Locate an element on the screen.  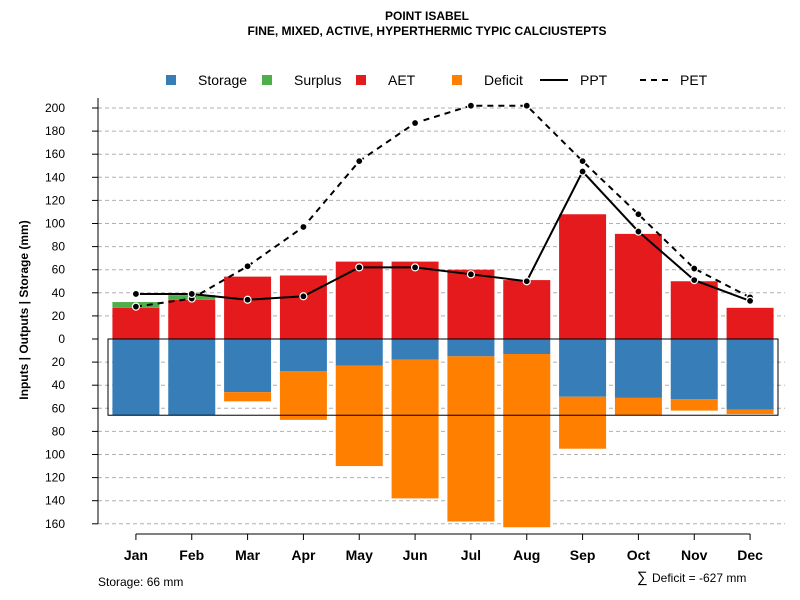
deficit-bar-oct is located at coordinates (638, 406).